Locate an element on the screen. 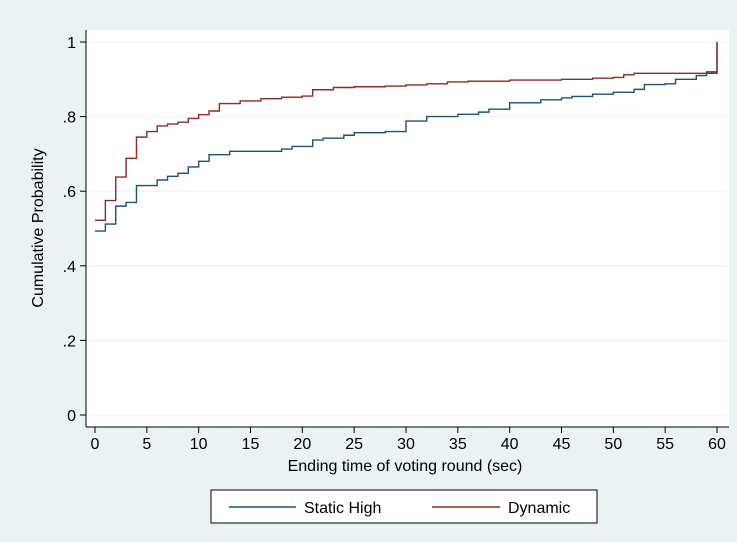 The height and width of the screenshot is (547, 737). y-tick-label: .8 is located at coordinates (69, 118).